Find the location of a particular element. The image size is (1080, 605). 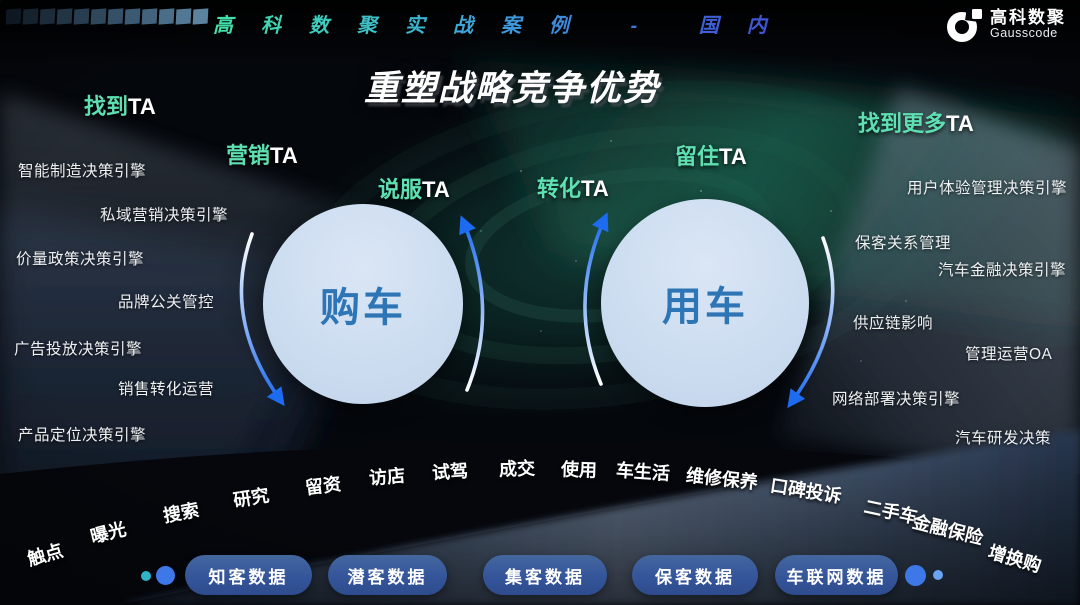

decision-engine-label: 产品定位决策引擎 is located at coordinates (82, 435).